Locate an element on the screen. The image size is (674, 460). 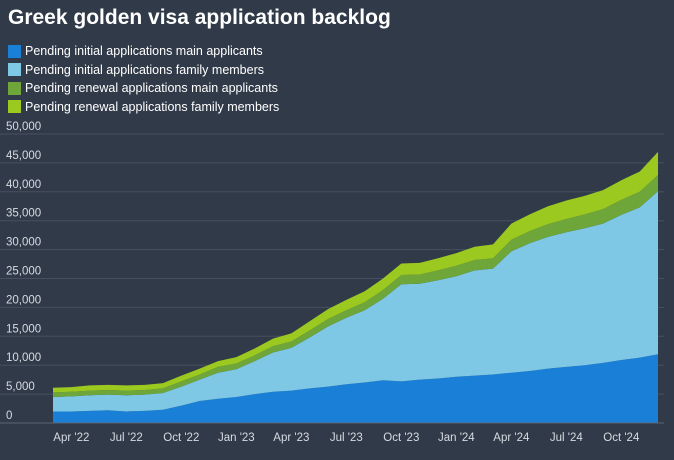
legend-swatch-initial-family is located at coordinates (14, 70).